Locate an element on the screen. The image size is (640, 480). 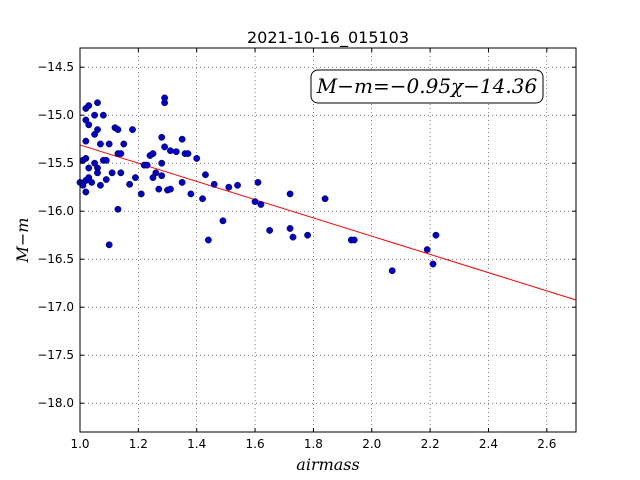
x-tick-label: 1.0 is located at coordinates (79, 444).